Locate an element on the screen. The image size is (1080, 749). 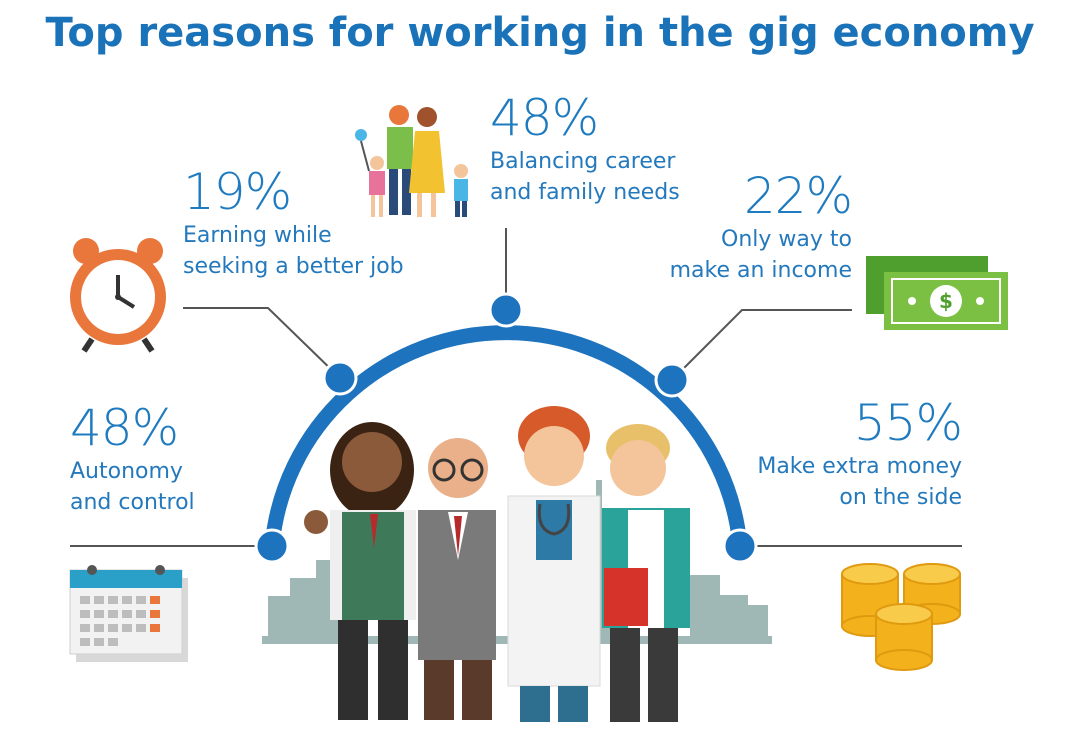
person-student is located at coordinates (646, 573).